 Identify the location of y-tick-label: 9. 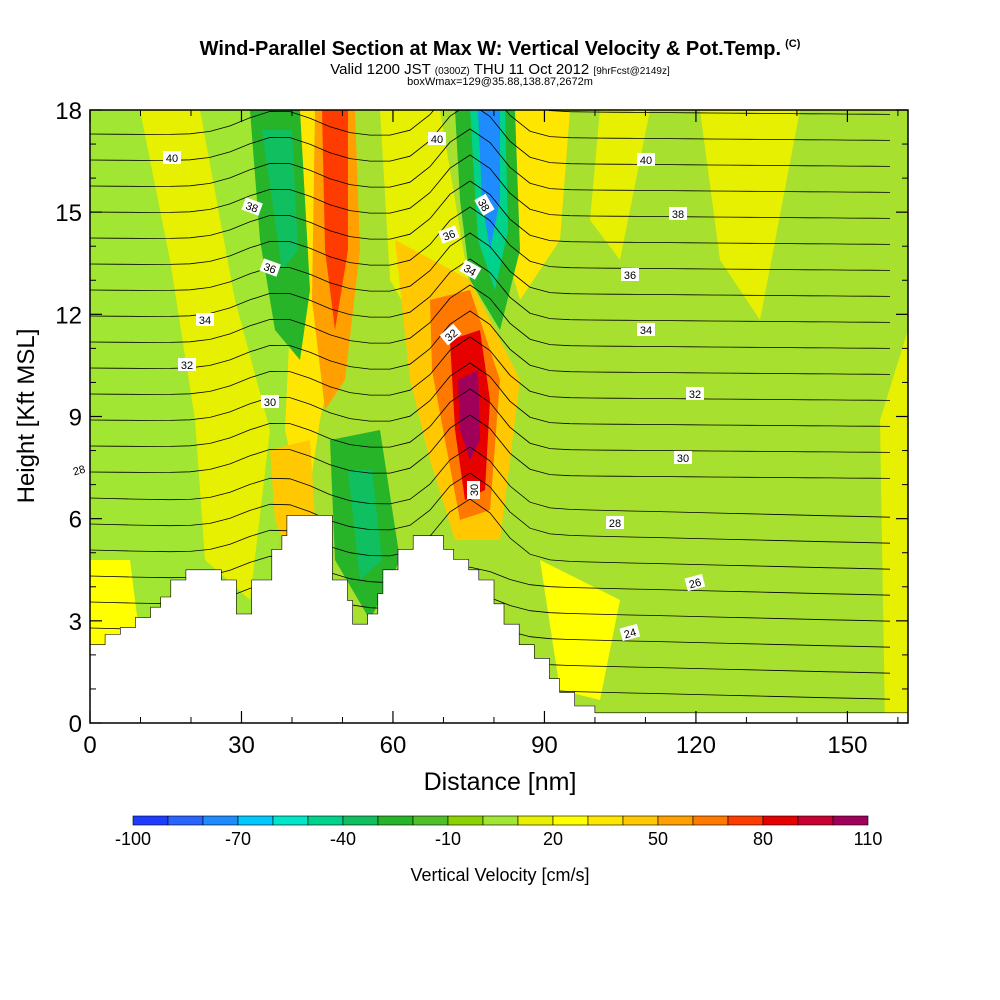
(75, 418).